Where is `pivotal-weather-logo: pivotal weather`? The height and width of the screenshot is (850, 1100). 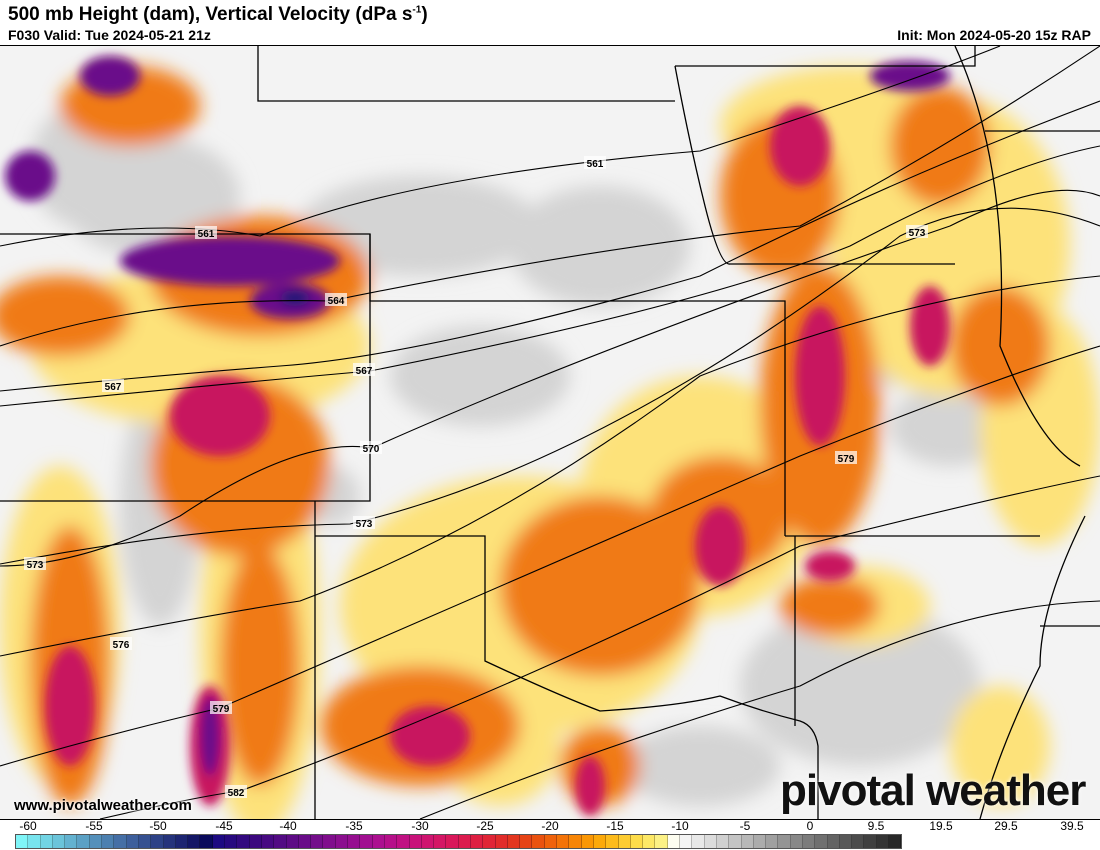
pivotal-weather-logo: pivotal weather is located at coordinates (933, 790).